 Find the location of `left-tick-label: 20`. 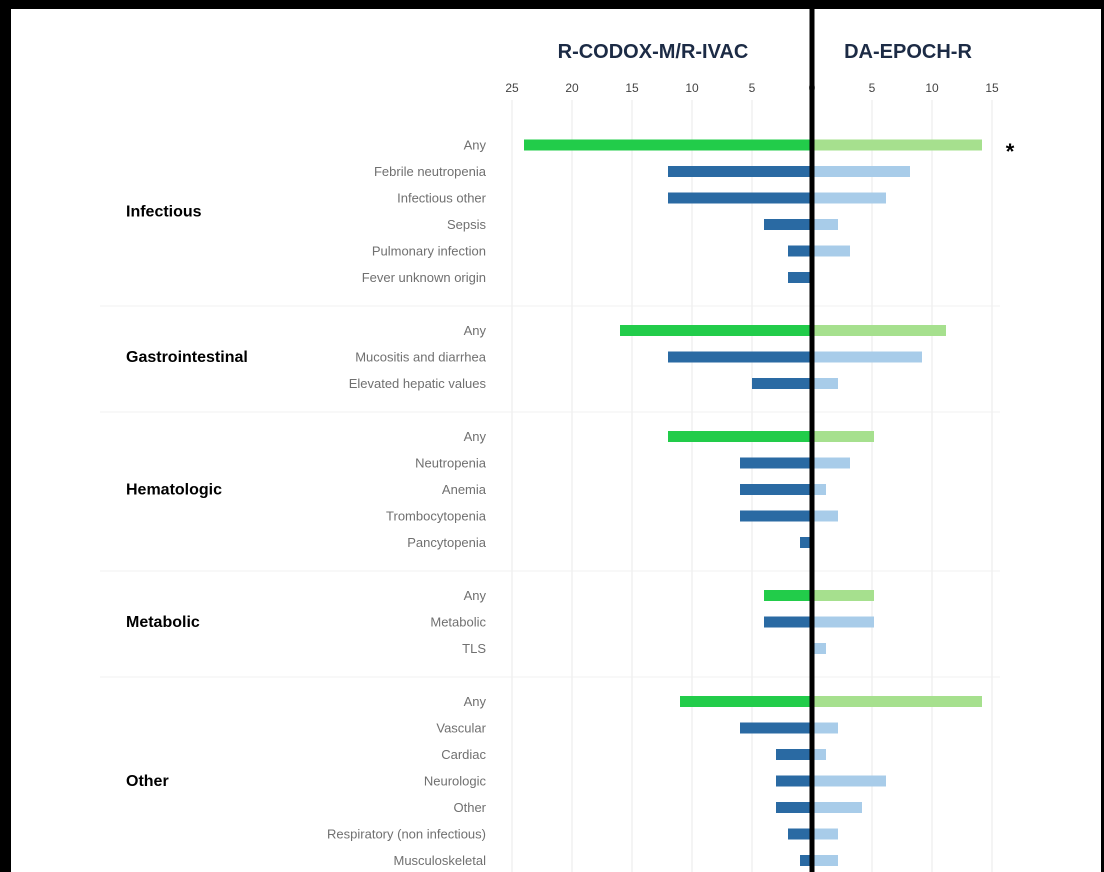

left-tick-label: 20 is located at coordinates (572, 88).